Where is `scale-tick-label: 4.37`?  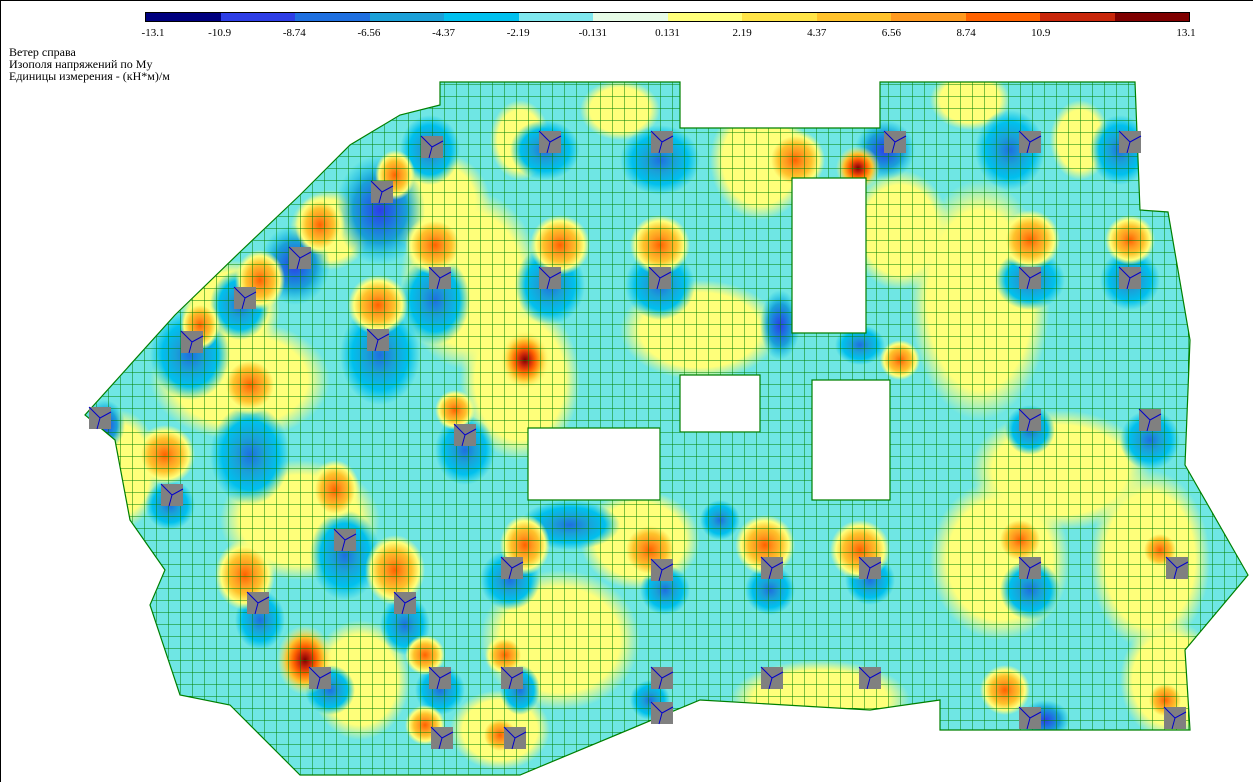
scale-tick-label: 4.37 is located at coordinates (817, 33).